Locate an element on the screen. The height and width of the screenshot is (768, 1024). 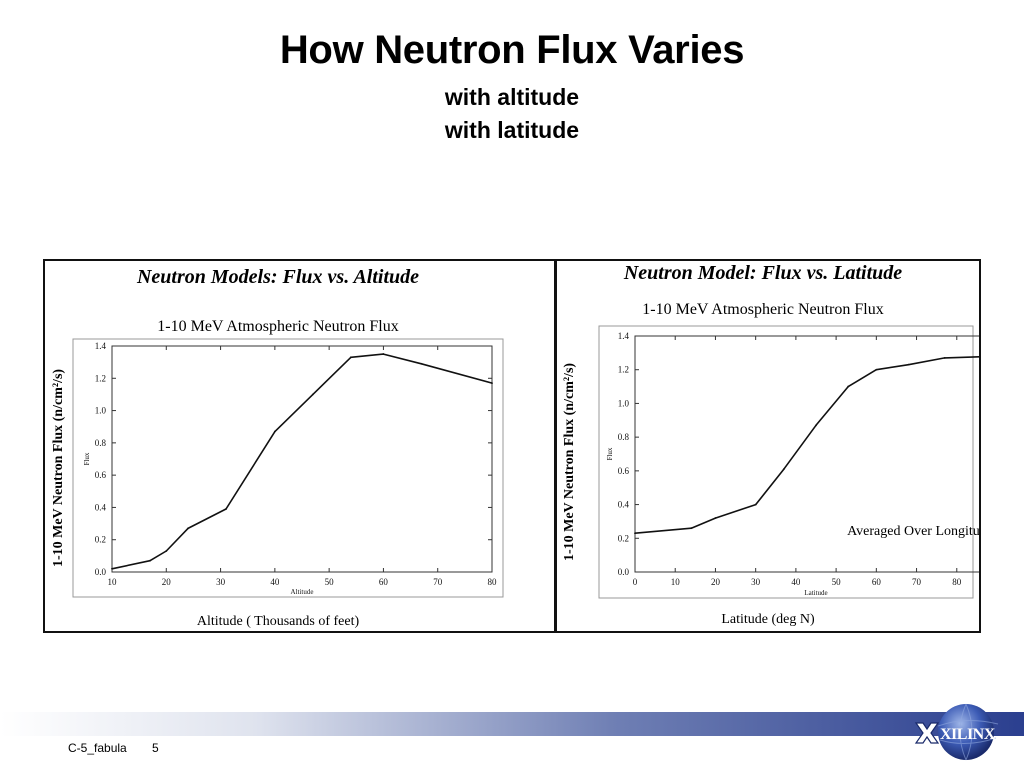
xilinx-logo: XILINX is located at coordinates (956, 732).